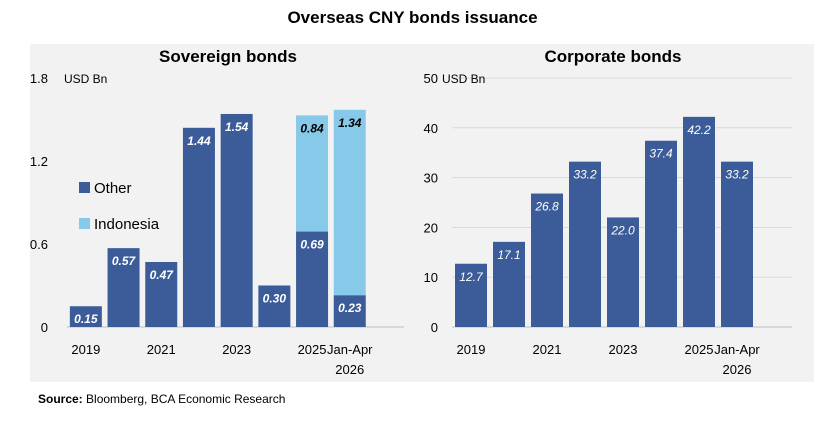  Describe the element at coordinates (350, 349) in the screenshot. I see `sovereign-x-tick-label: Jan-Apr` at that location.